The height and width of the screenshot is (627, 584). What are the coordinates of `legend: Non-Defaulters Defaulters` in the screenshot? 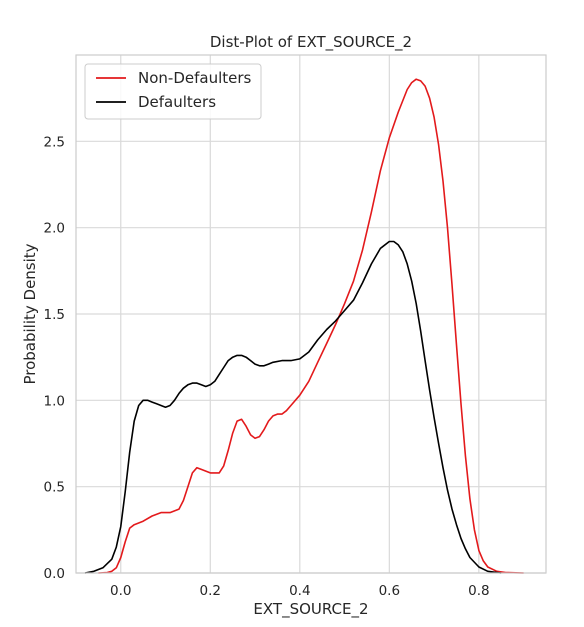 It's located at (173, 91).